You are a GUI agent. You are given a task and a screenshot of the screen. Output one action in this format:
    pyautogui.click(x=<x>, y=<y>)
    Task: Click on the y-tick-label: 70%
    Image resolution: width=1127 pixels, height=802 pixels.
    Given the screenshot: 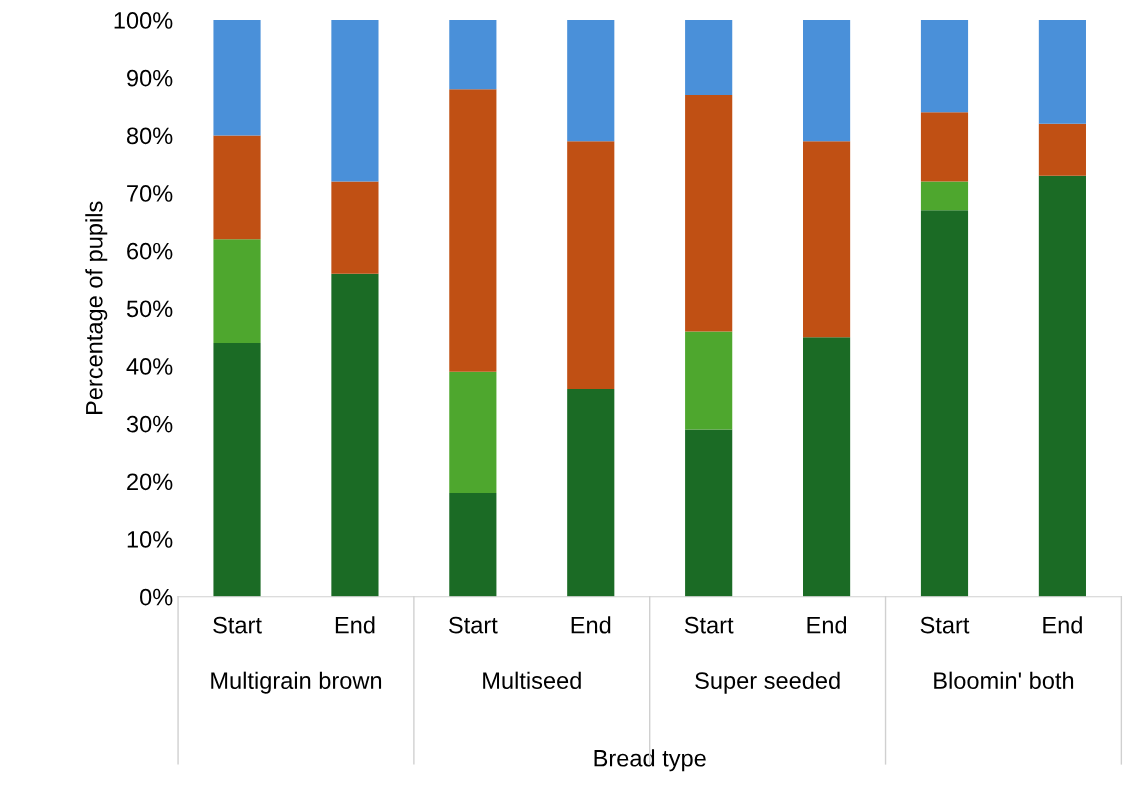 What is the action you would take?
    pyautogui.click(x=150, y=193)
    